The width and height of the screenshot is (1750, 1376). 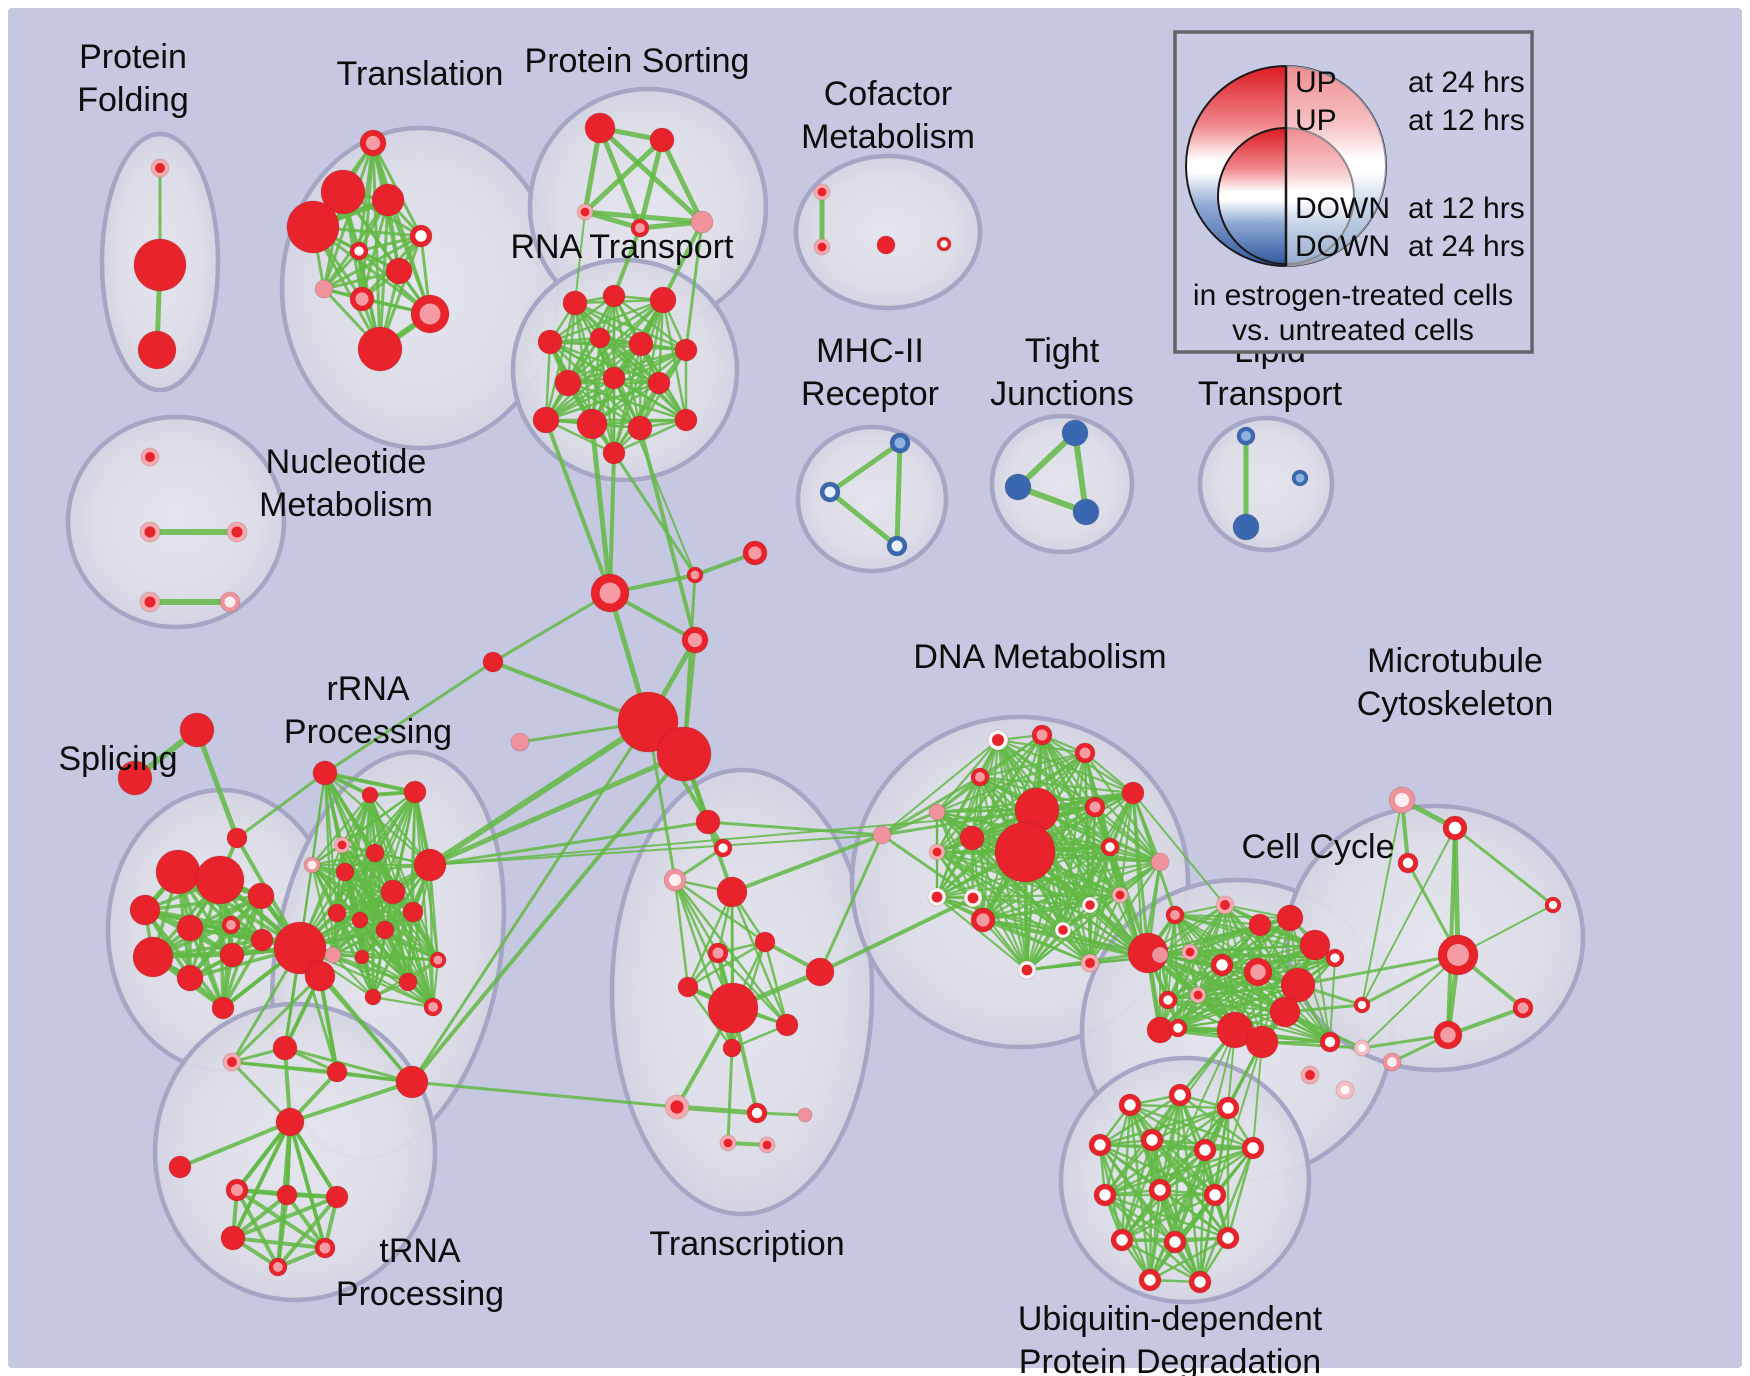 I want to click on cluster-ellipse-lipid-transport, so click(x=1266, y=484).